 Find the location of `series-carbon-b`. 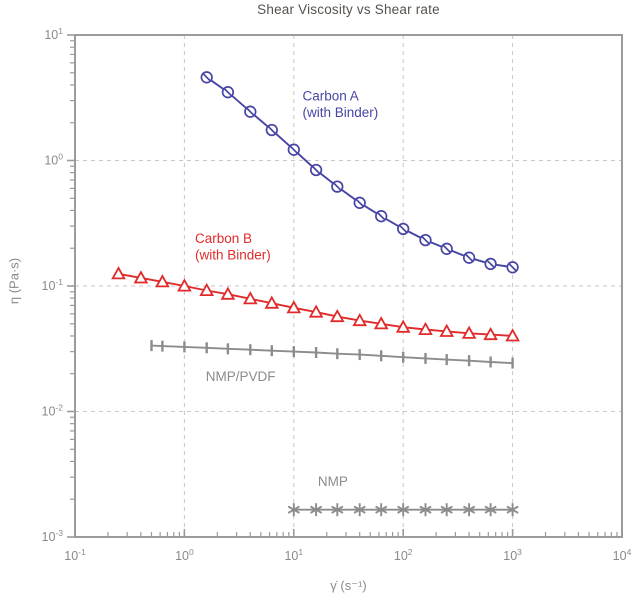

series-carbon-b is located at coordinates (315, 304).